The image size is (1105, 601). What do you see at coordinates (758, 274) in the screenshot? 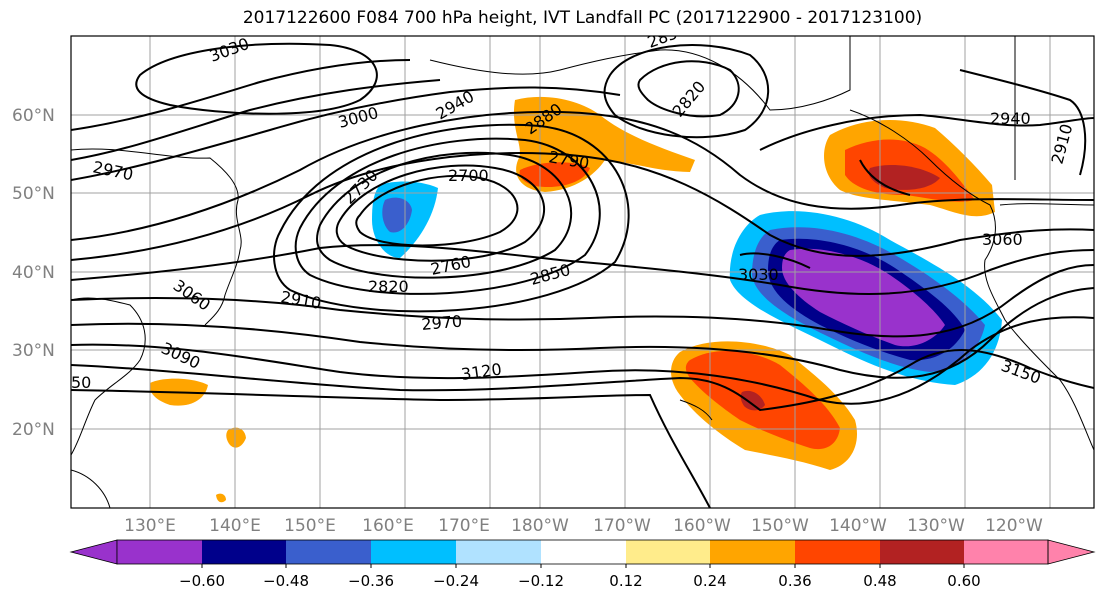
I see `contour-label: 3030` at bounding box center [758, 274].